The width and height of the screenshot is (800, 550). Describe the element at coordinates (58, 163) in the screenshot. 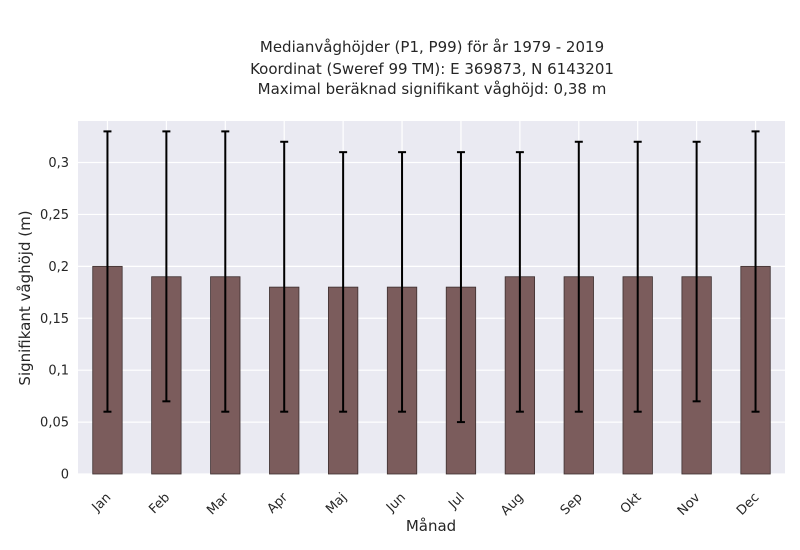

I see `y-tick-label: 0,3` at that location.